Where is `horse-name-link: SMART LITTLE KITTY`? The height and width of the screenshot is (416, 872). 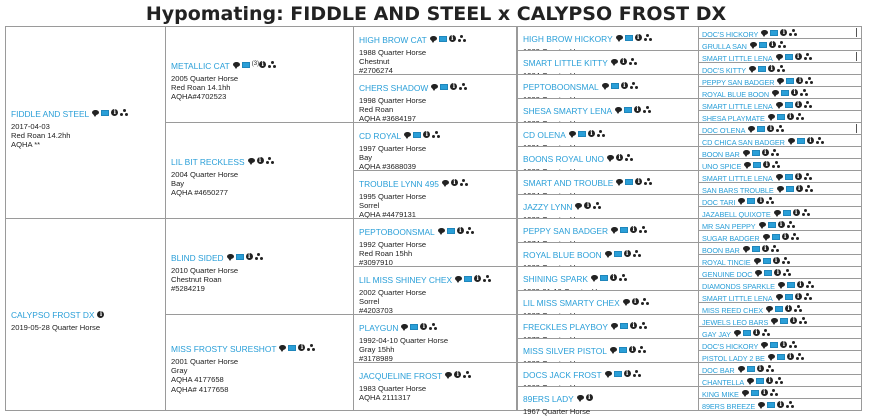
horse-name-link: SMART LITTLE KITTY is located at coordinates (565, 63).